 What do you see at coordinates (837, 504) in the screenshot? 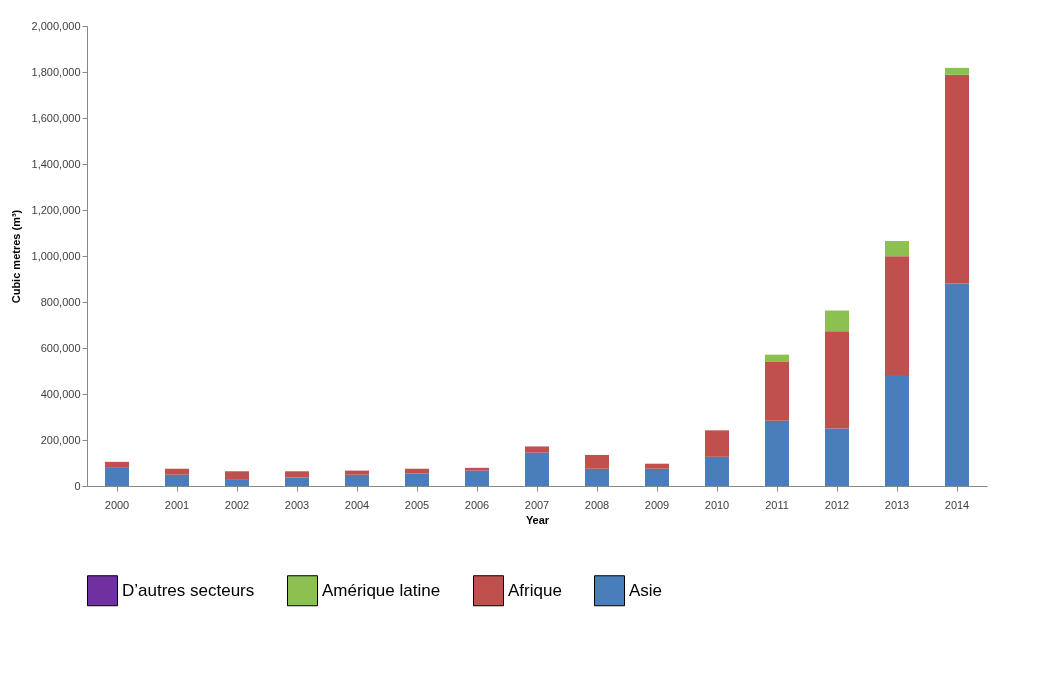
I see `x-tick-label: 2012` at bounding box center [837, 504].